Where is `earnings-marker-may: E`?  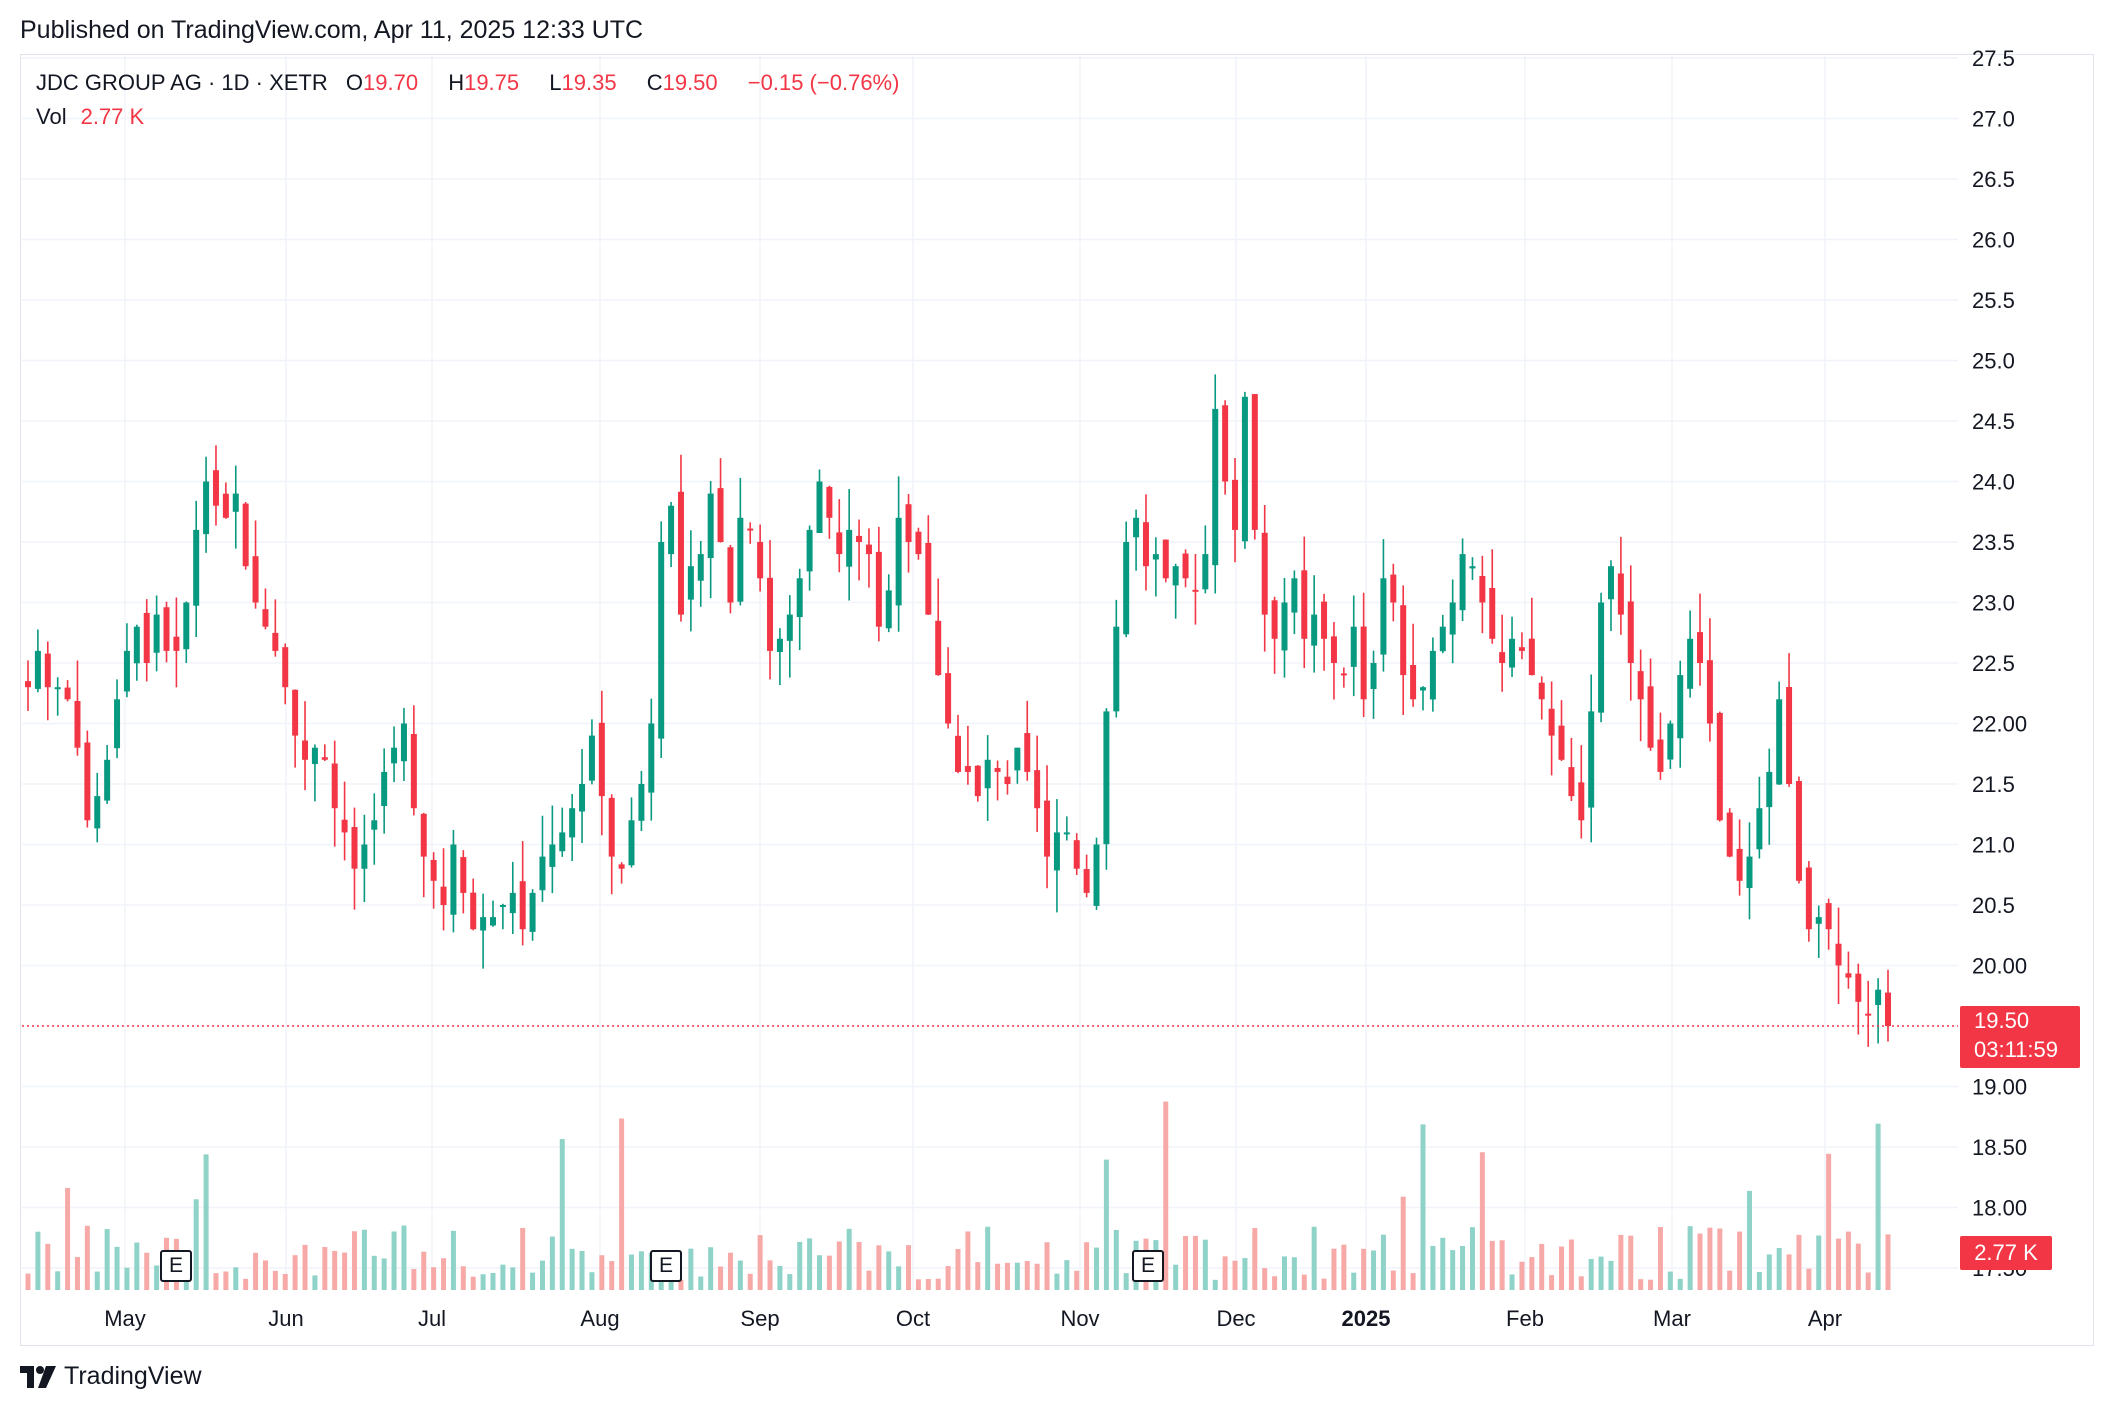
earnings-marker-may: E is located at coordinates (176, 1266).